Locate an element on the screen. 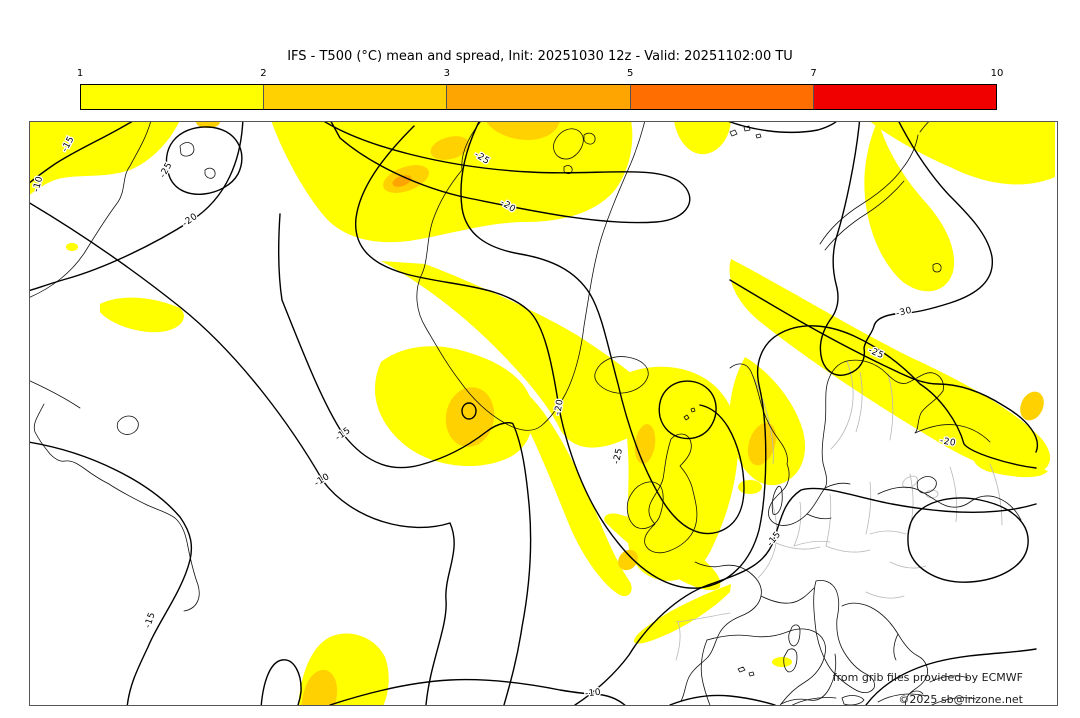  country-border-layer is located at coordinates (839, 510).